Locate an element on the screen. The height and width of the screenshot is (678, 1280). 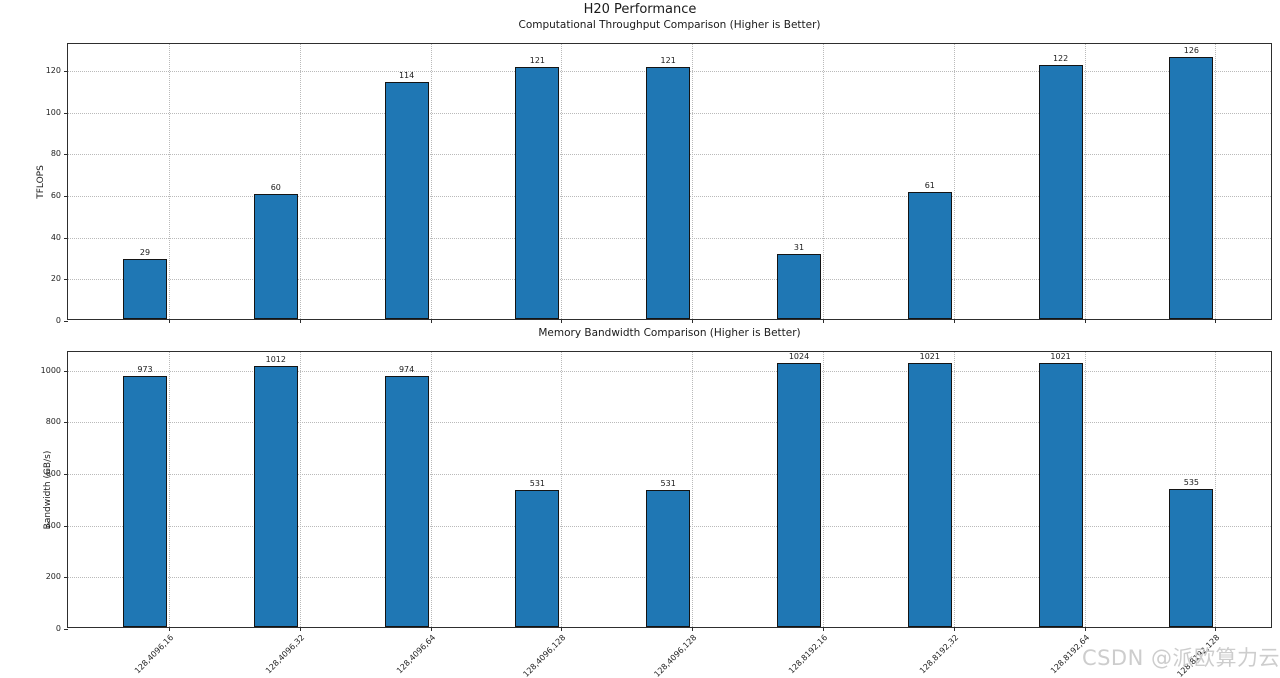
x-tick-label-text: 128,4096,32 is located at coordinates (285, 654).